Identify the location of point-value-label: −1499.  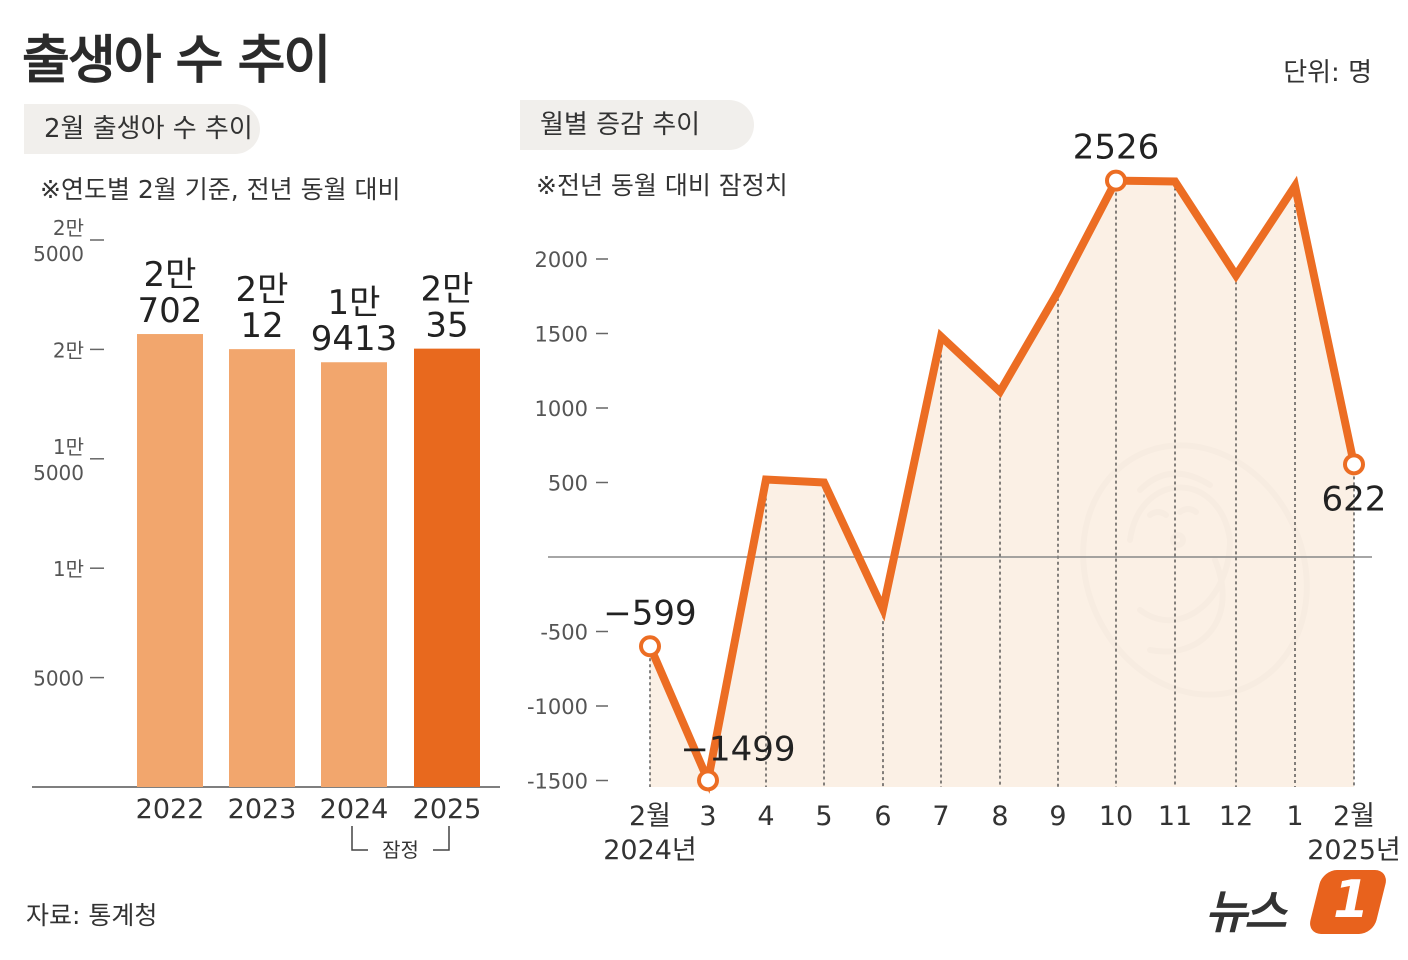
(737, 749).